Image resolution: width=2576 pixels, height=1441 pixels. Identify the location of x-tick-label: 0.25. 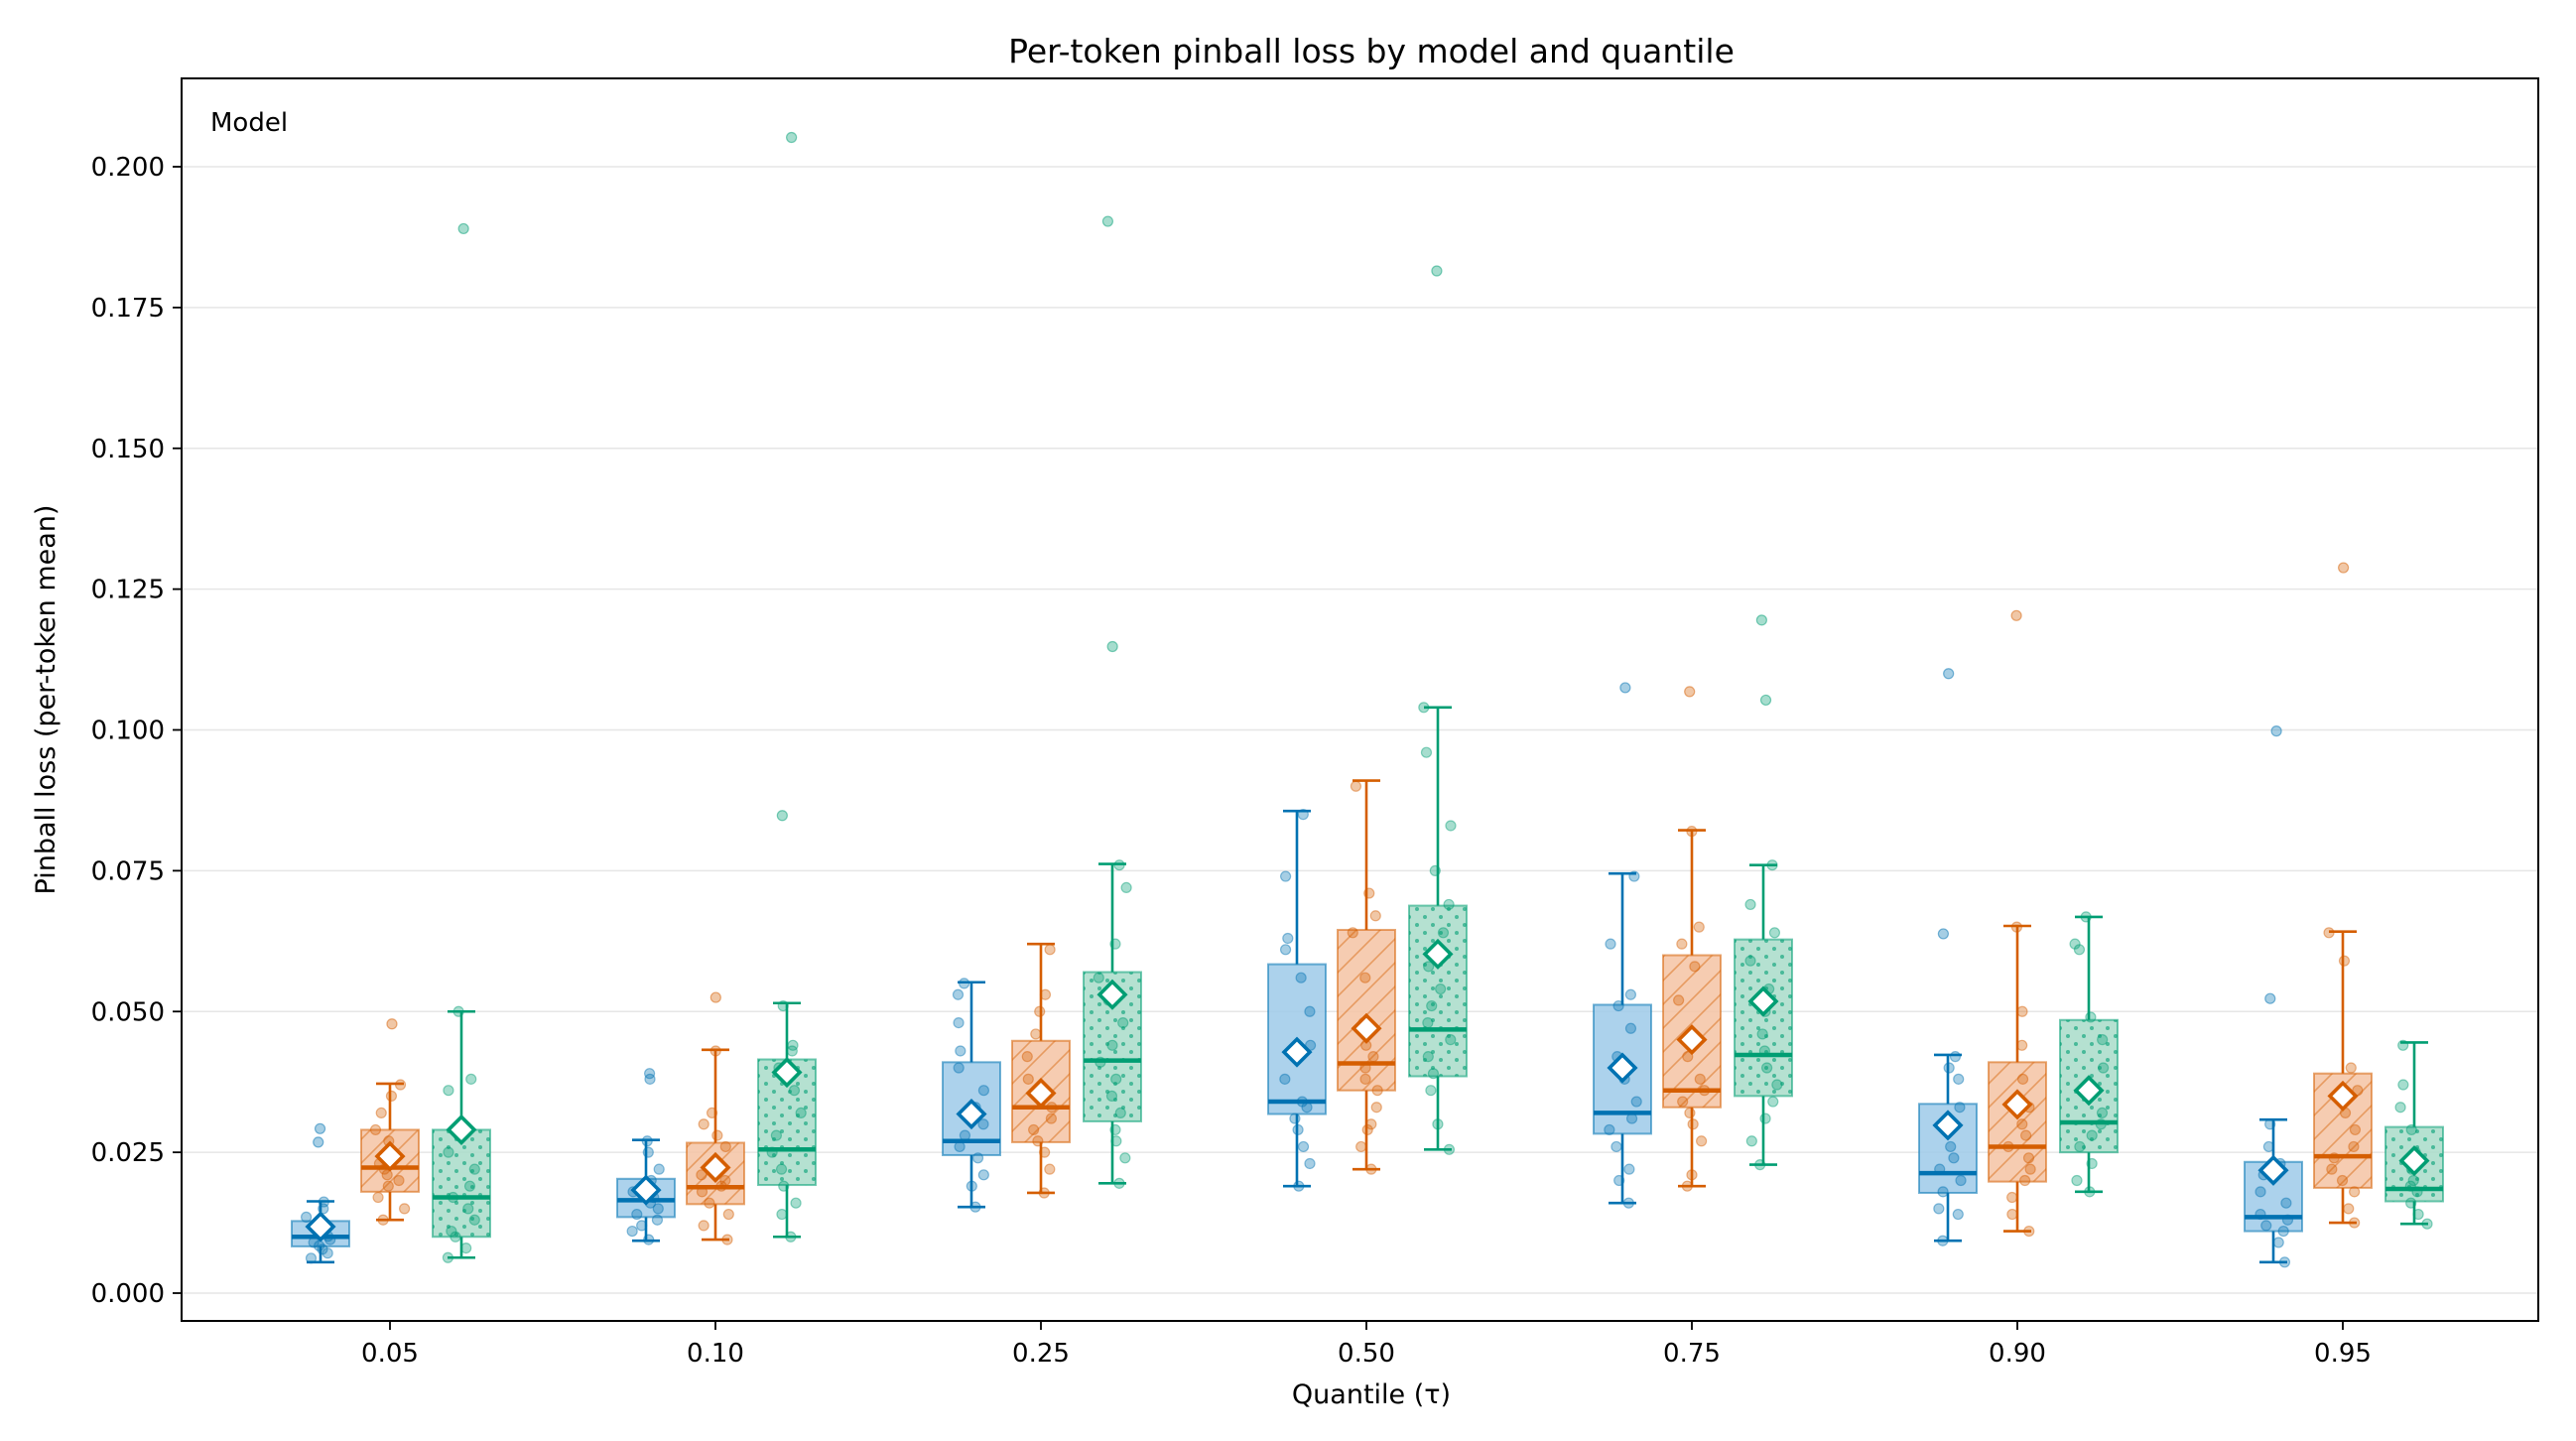
(1041, 1354).